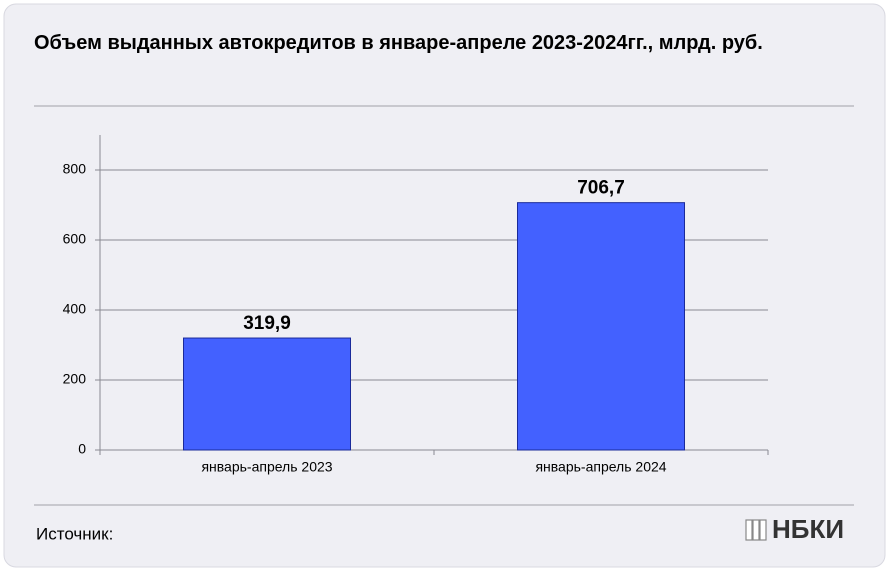 This screenshot has height=573, width=891. What do you see at coordinates (75, 239) in the screenshot?
I see `y-tick-label: 600` at bounding box center [75, 239].